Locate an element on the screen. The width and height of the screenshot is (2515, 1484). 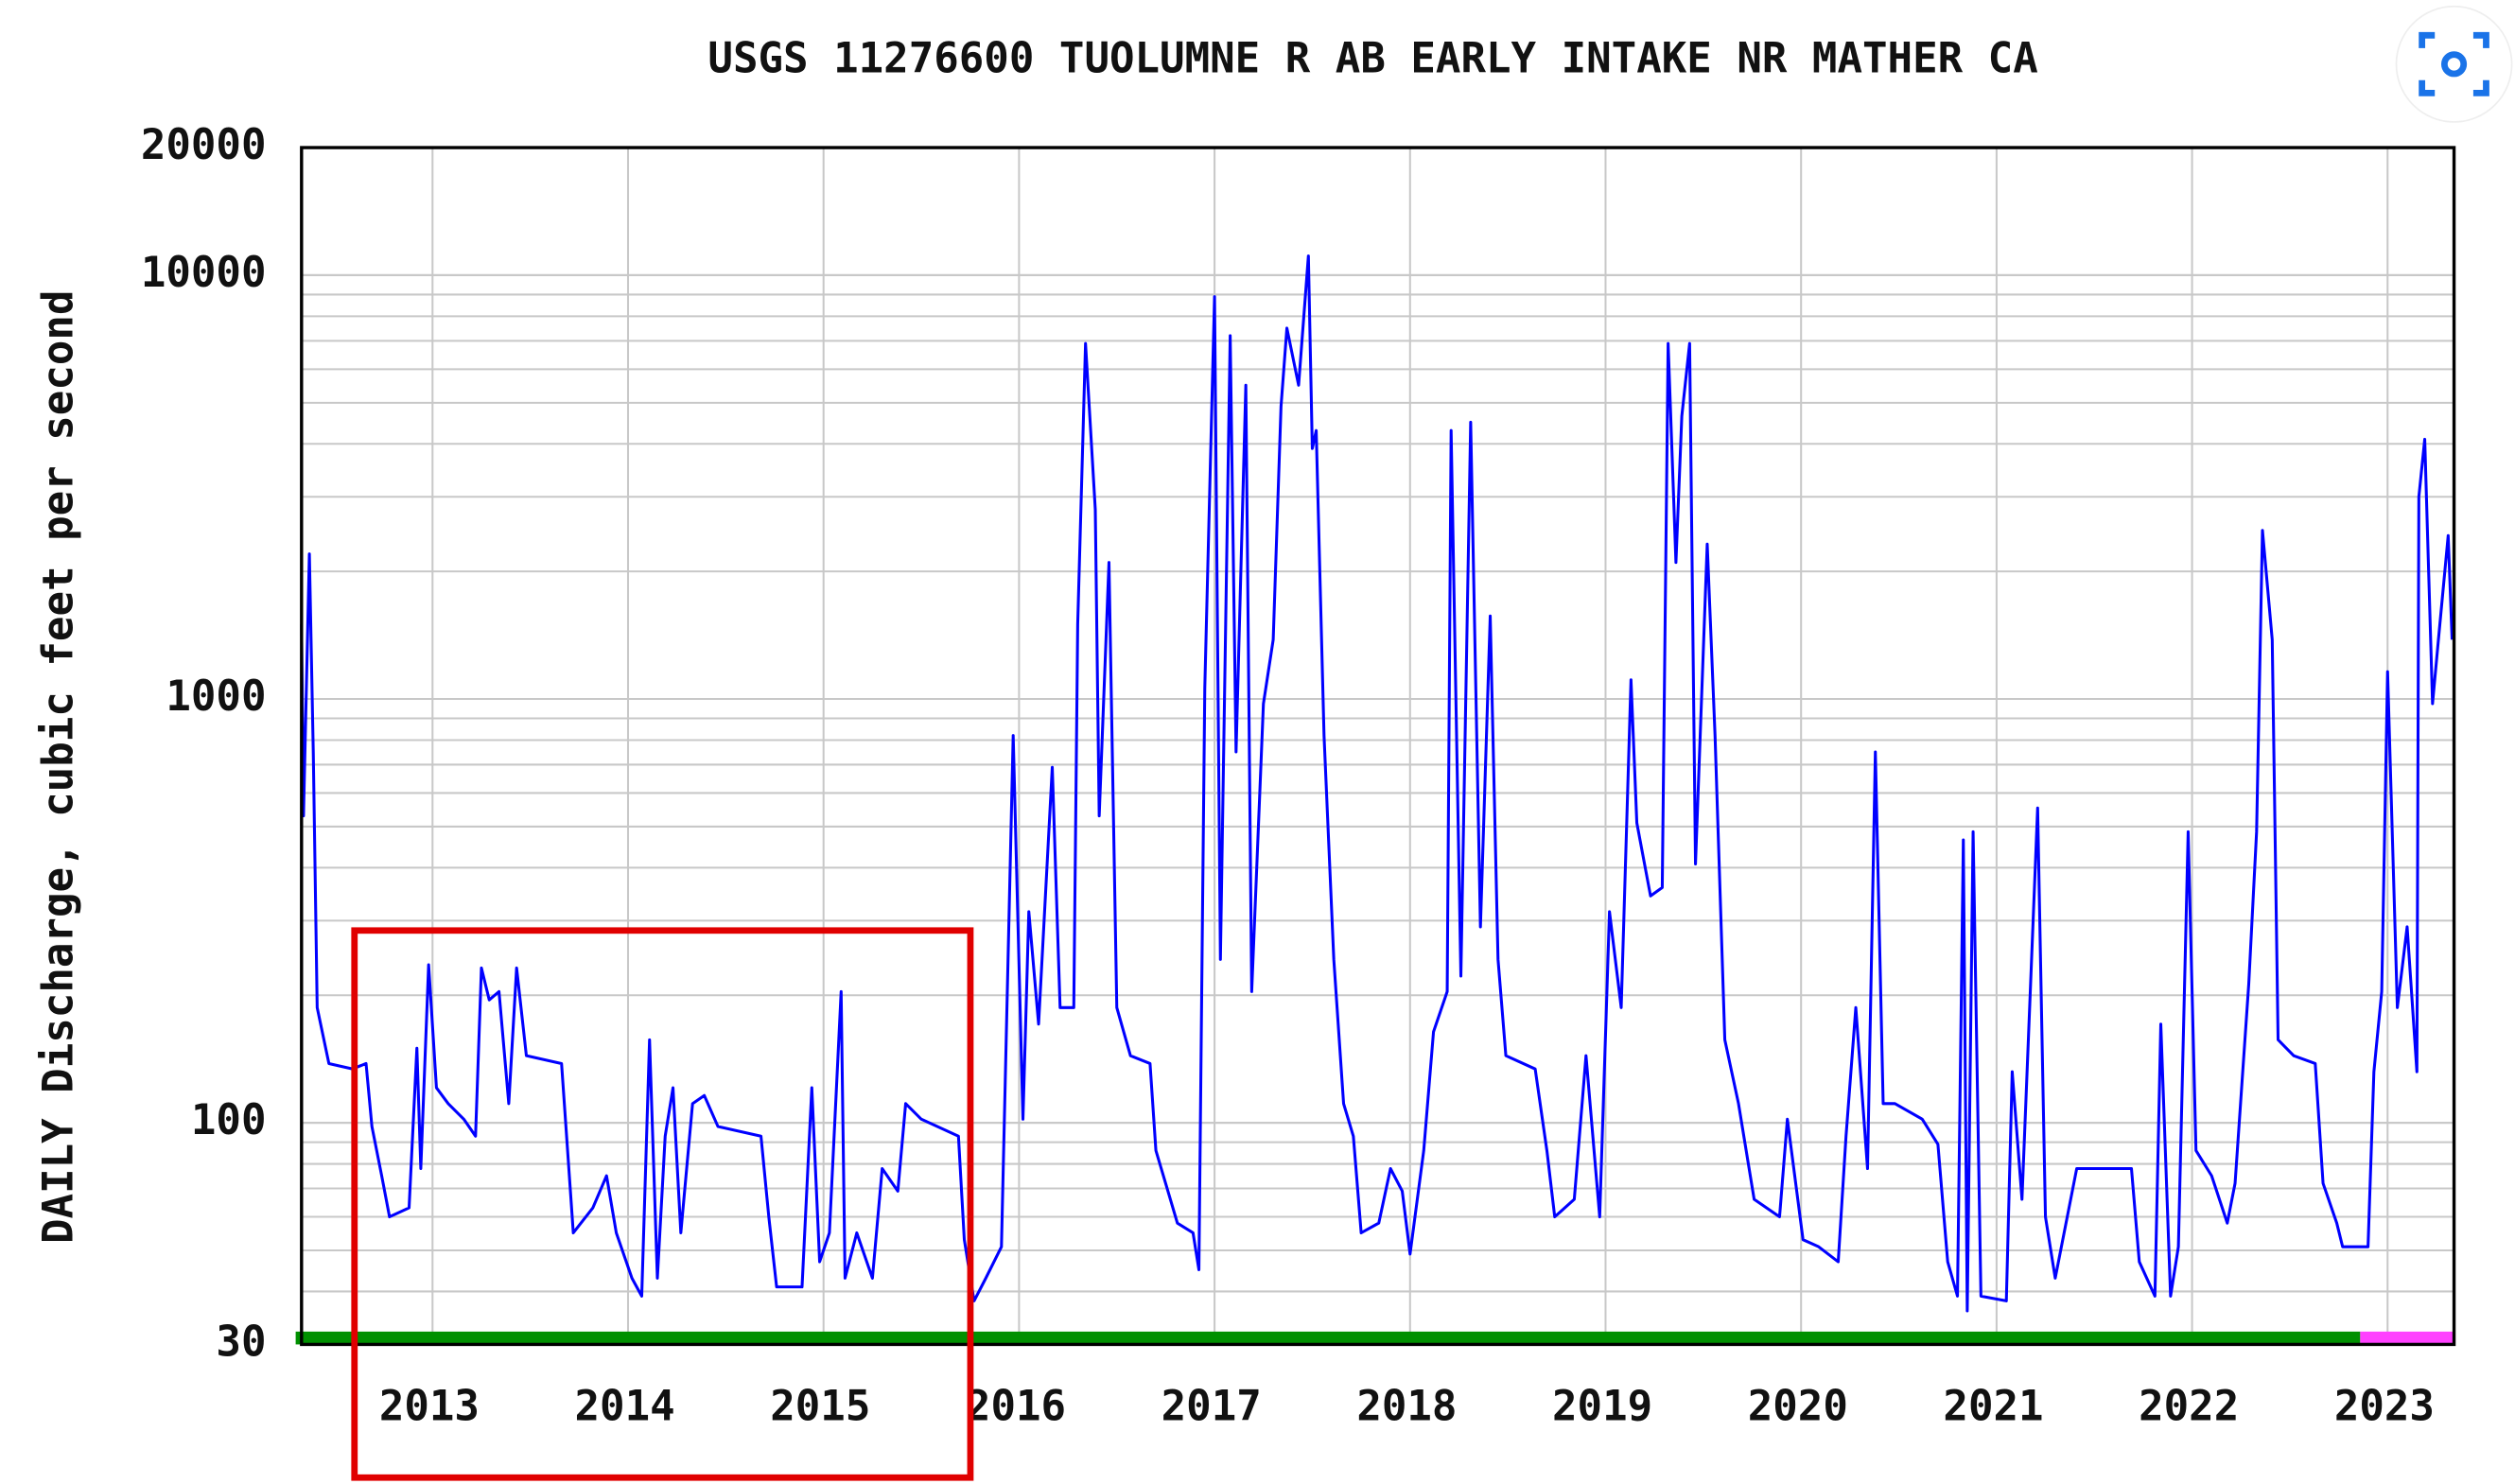
highlight-box is located at coordinates (662, 1204).